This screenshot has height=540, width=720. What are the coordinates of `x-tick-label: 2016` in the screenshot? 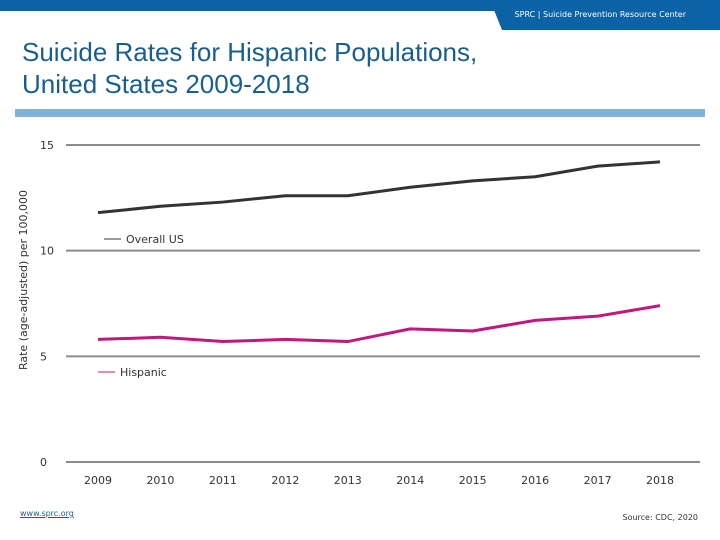 It's located at (535, 480).